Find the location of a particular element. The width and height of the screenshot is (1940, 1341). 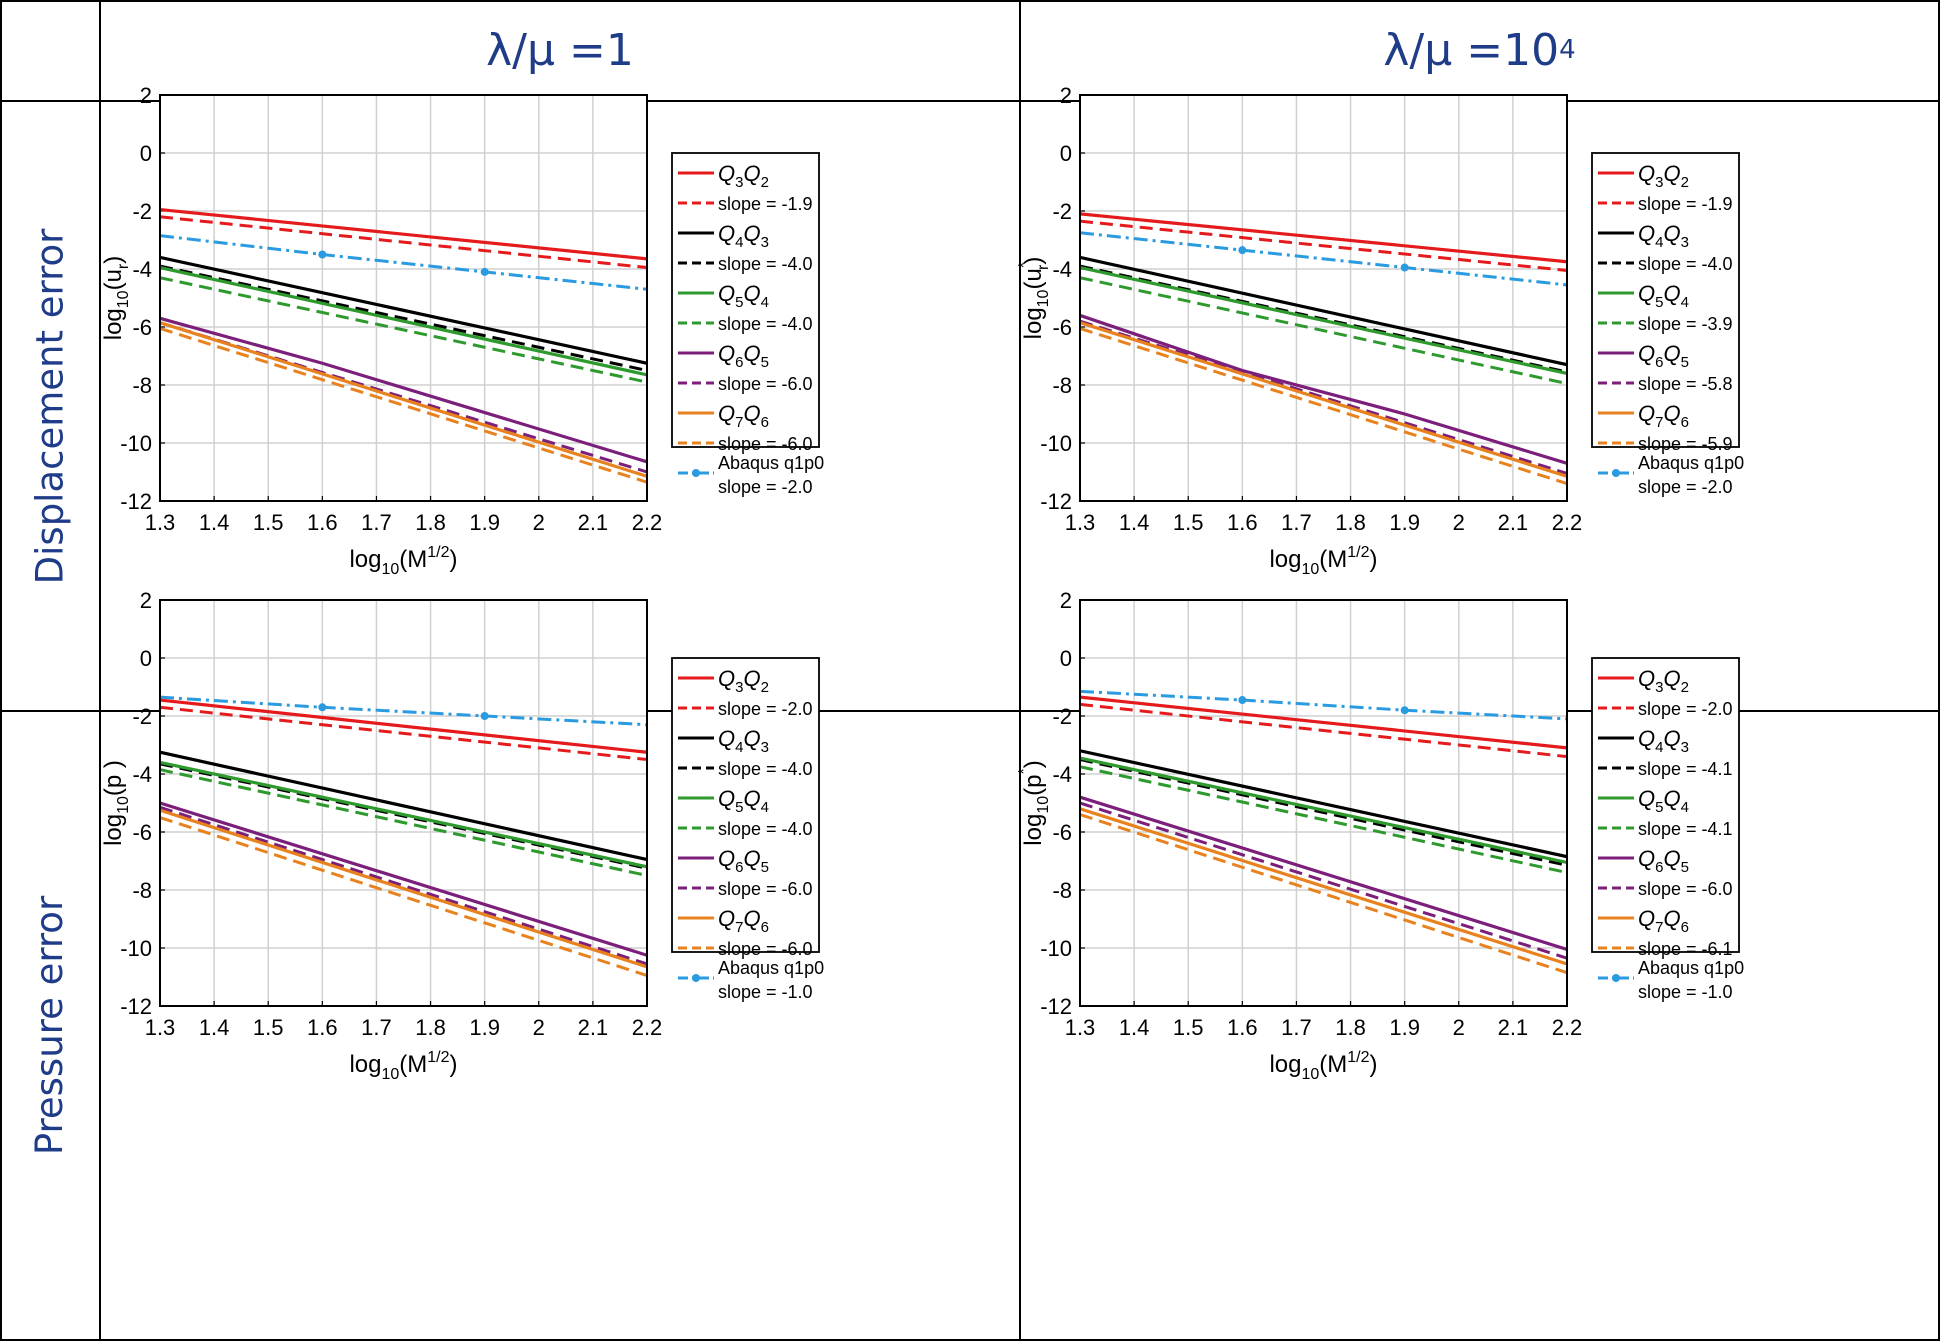

legend-entry-label: slope = -1.9 is located at coordinates (765, 204).